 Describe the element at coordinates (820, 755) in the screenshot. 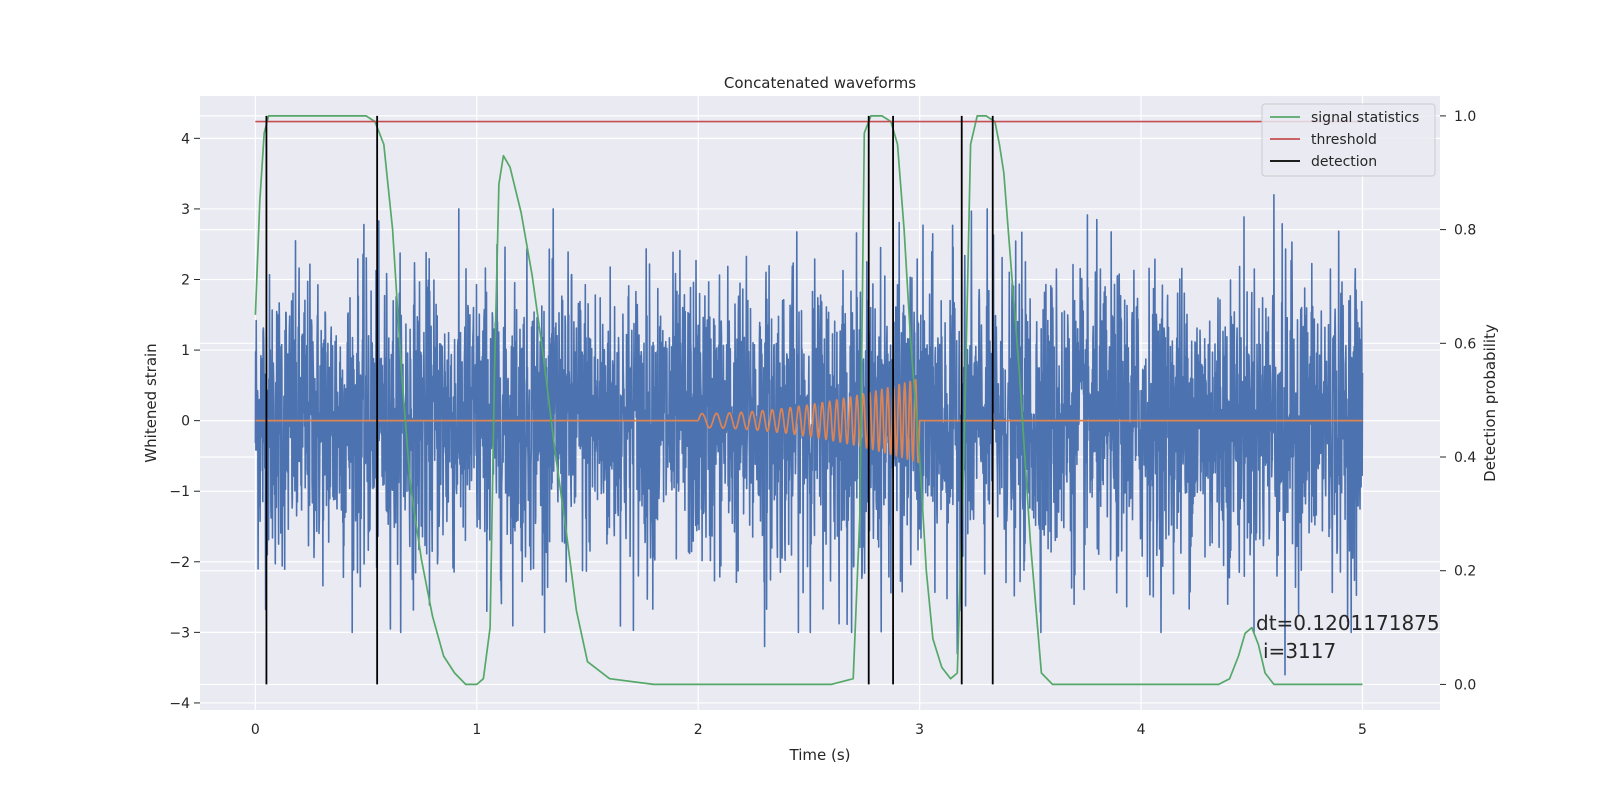

I see `x-axis-label: Time (s)` at that location.